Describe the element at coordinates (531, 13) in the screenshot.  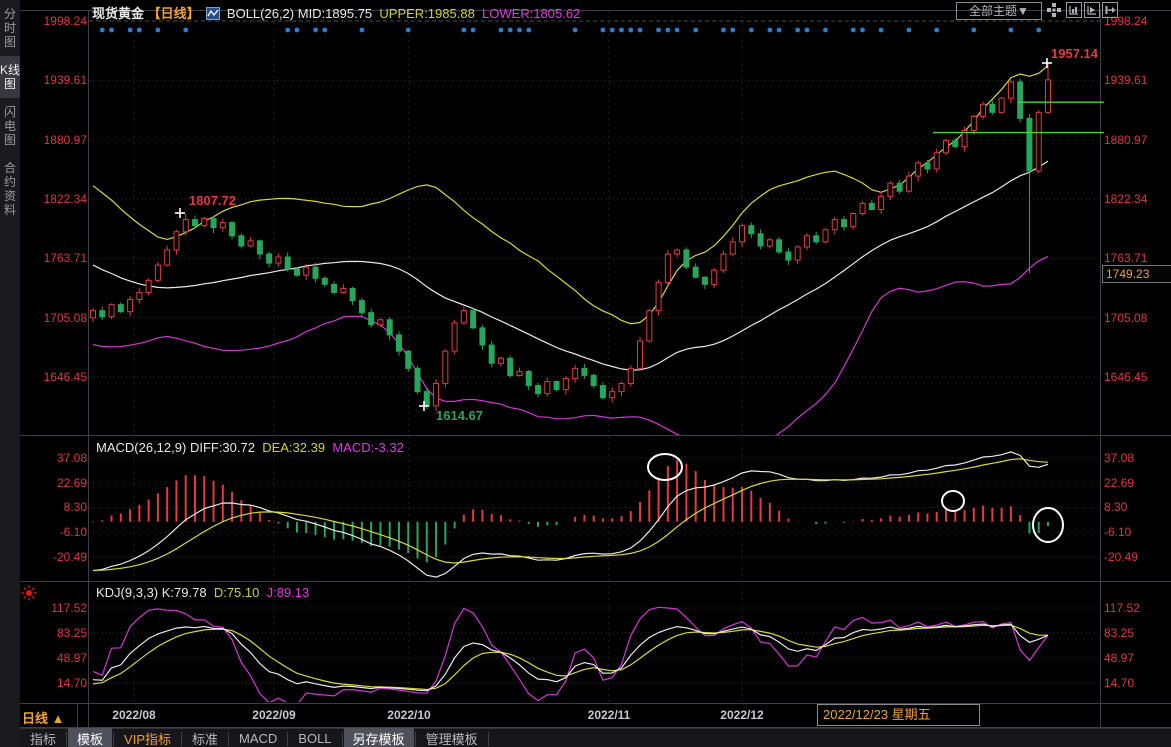
I see `boll-lower-value: LOWER:1805.62` at that location.